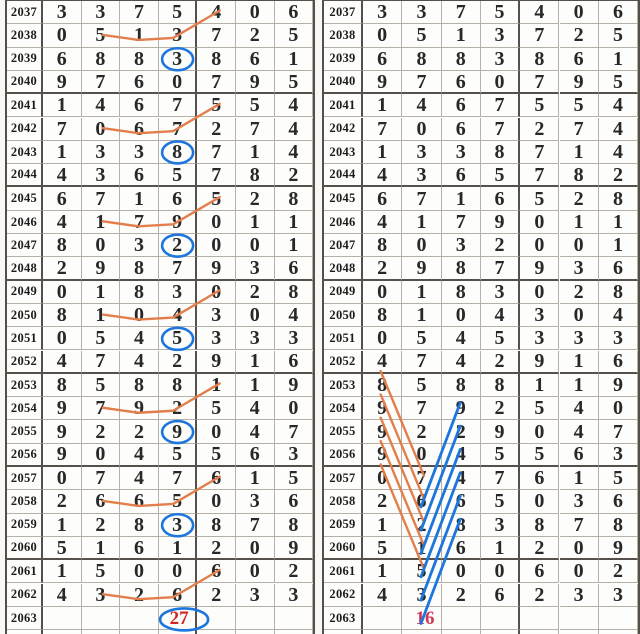 Image resolution: width=640 pixels, height=634 pixels. Describe the element at coordinates (343, 632) in the screenshot. I see `row-label` at that location.